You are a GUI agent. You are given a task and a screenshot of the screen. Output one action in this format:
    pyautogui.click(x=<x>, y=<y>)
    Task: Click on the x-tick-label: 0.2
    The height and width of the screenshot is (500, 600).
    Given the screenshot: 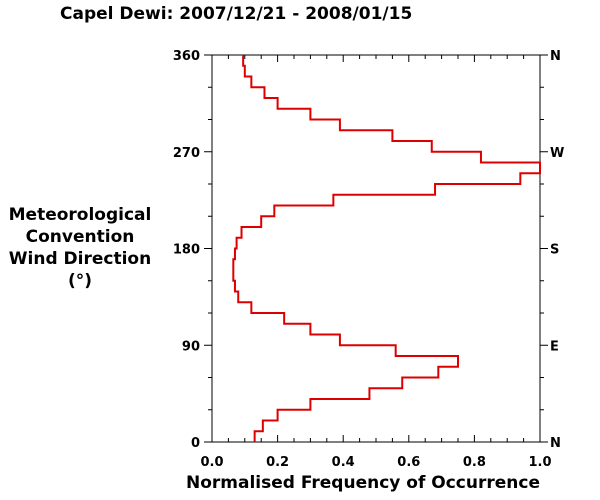 What is the action you would take?
    pyautogui.click(x=277, y=462)
    